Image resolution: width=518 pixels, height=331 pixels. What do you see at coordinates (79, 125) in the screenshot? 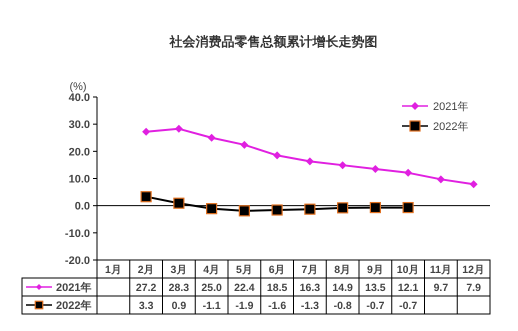
I see `y-tick-label: 30.0` at bounding box center [79, 125].